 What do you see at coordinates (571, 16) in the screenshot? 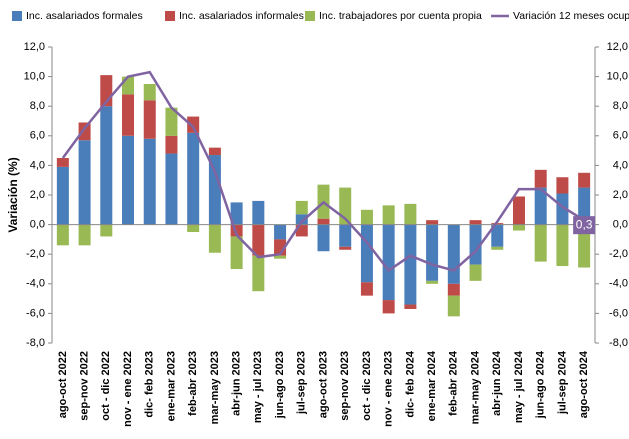
I see `legend-label: Variación 12 meses ocupados` at bounding box center [571, 16].